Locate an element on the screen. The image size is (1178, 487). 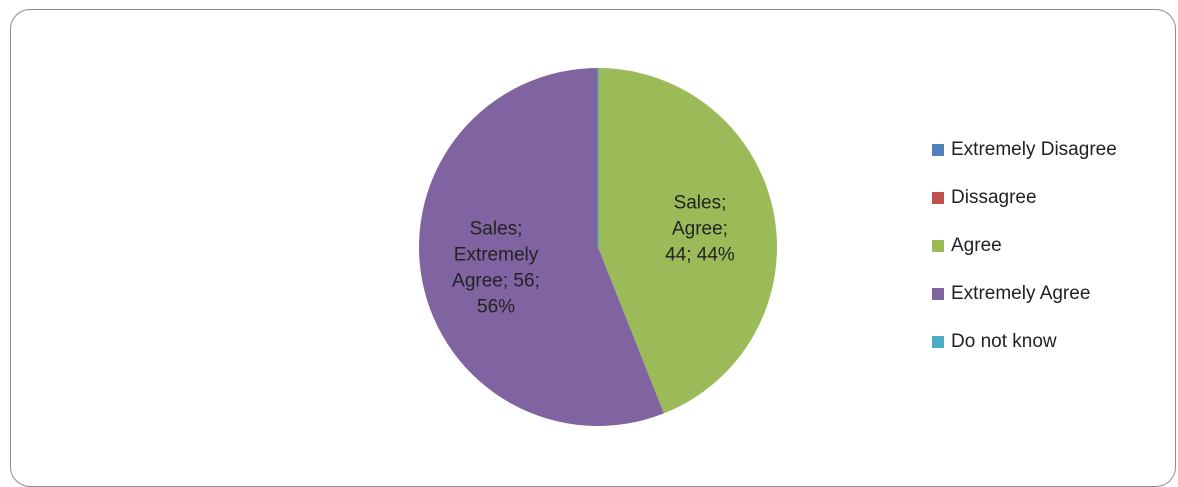
legend-swatch-agree is located at coordinates (938, 246).